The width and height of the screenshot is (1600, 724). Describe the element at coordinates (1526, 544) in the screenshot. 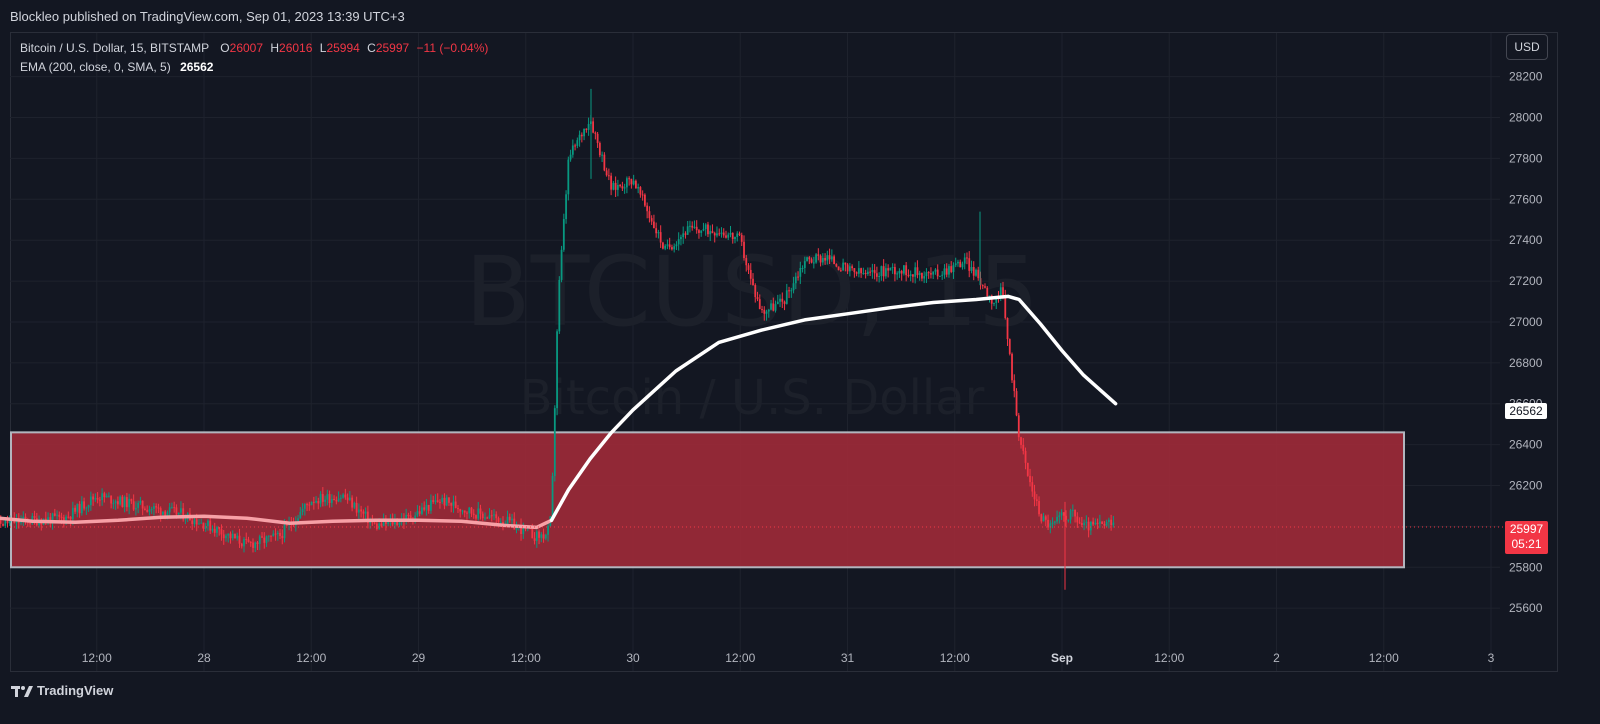

I see `bar-countdown: 05:21` at that location.